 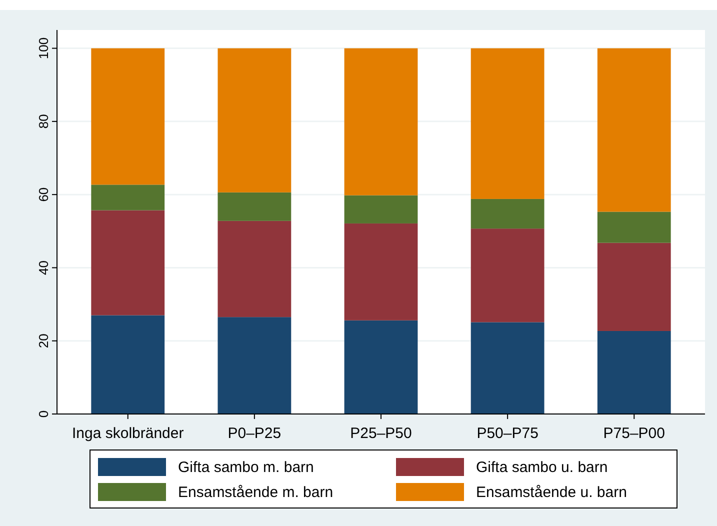 What do you see at coordinates (551, 492) in the screenshot?
I see `legend-label: Ensamstående u. barn` at bounding box center [551, 492].